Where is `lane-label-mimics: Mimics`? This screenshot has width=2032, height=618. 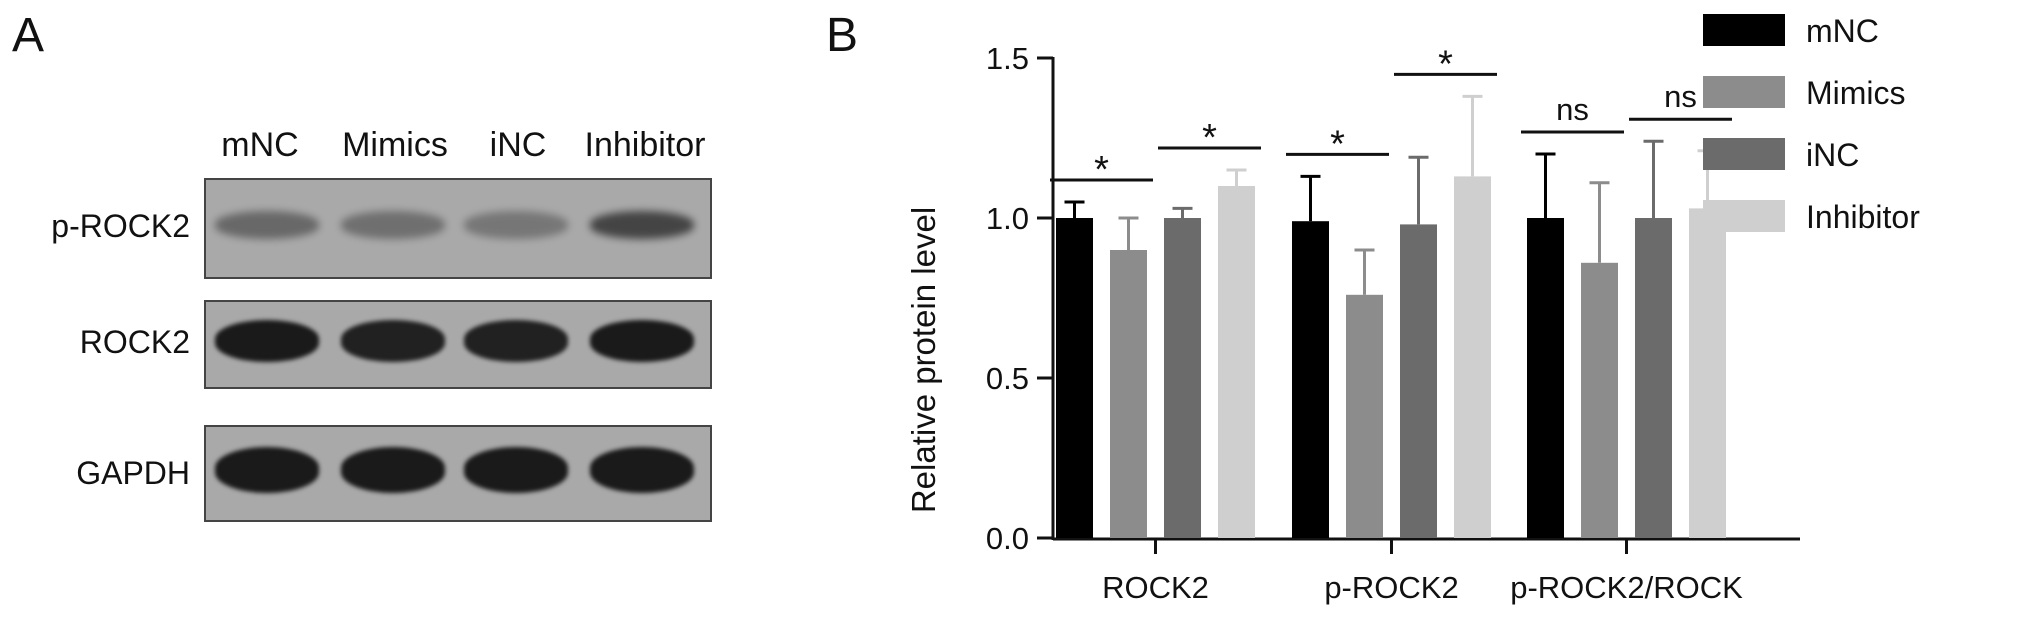 lane-label-mimics: Mimics is located at coordinates (395, 145).